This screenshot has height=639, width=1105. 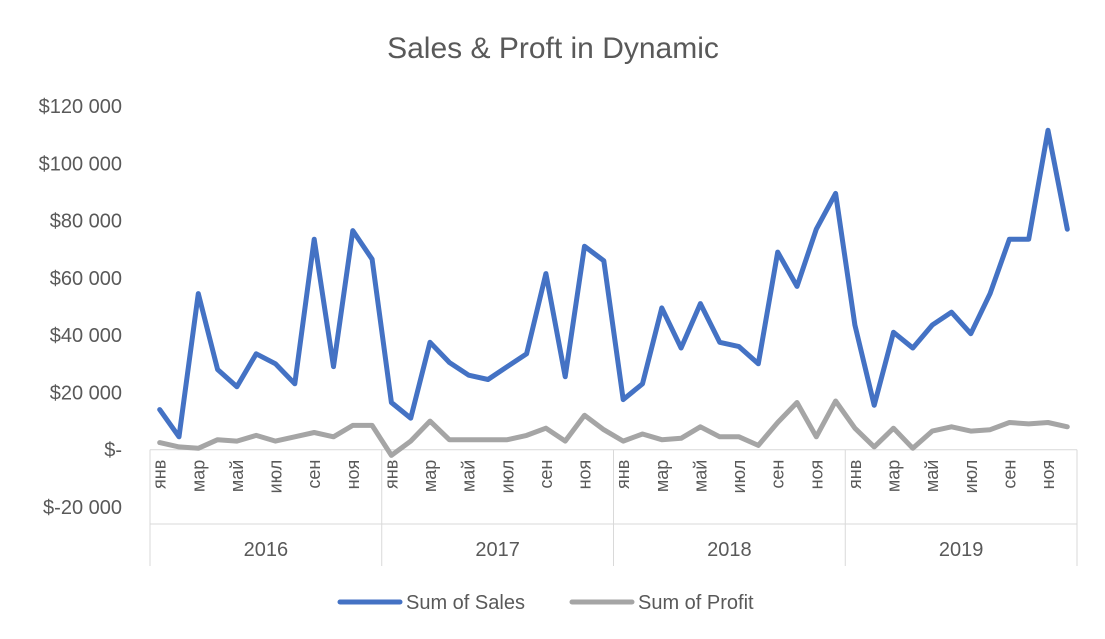 What do you see at coordinates (86, 279) in the screenshot?
I see `y-tick-label: $60 000` at bounding box center [86, 279].